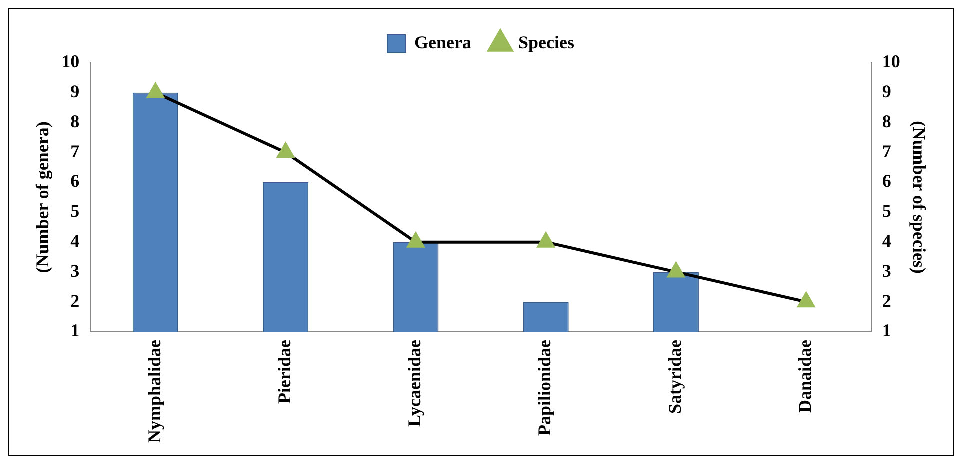 This screenshot has height=466, width=964. What do you see at coordinates (804, 376) in the screenshot?
I see `x-tick-label: Danaidae` at bounding box center [804, 376].